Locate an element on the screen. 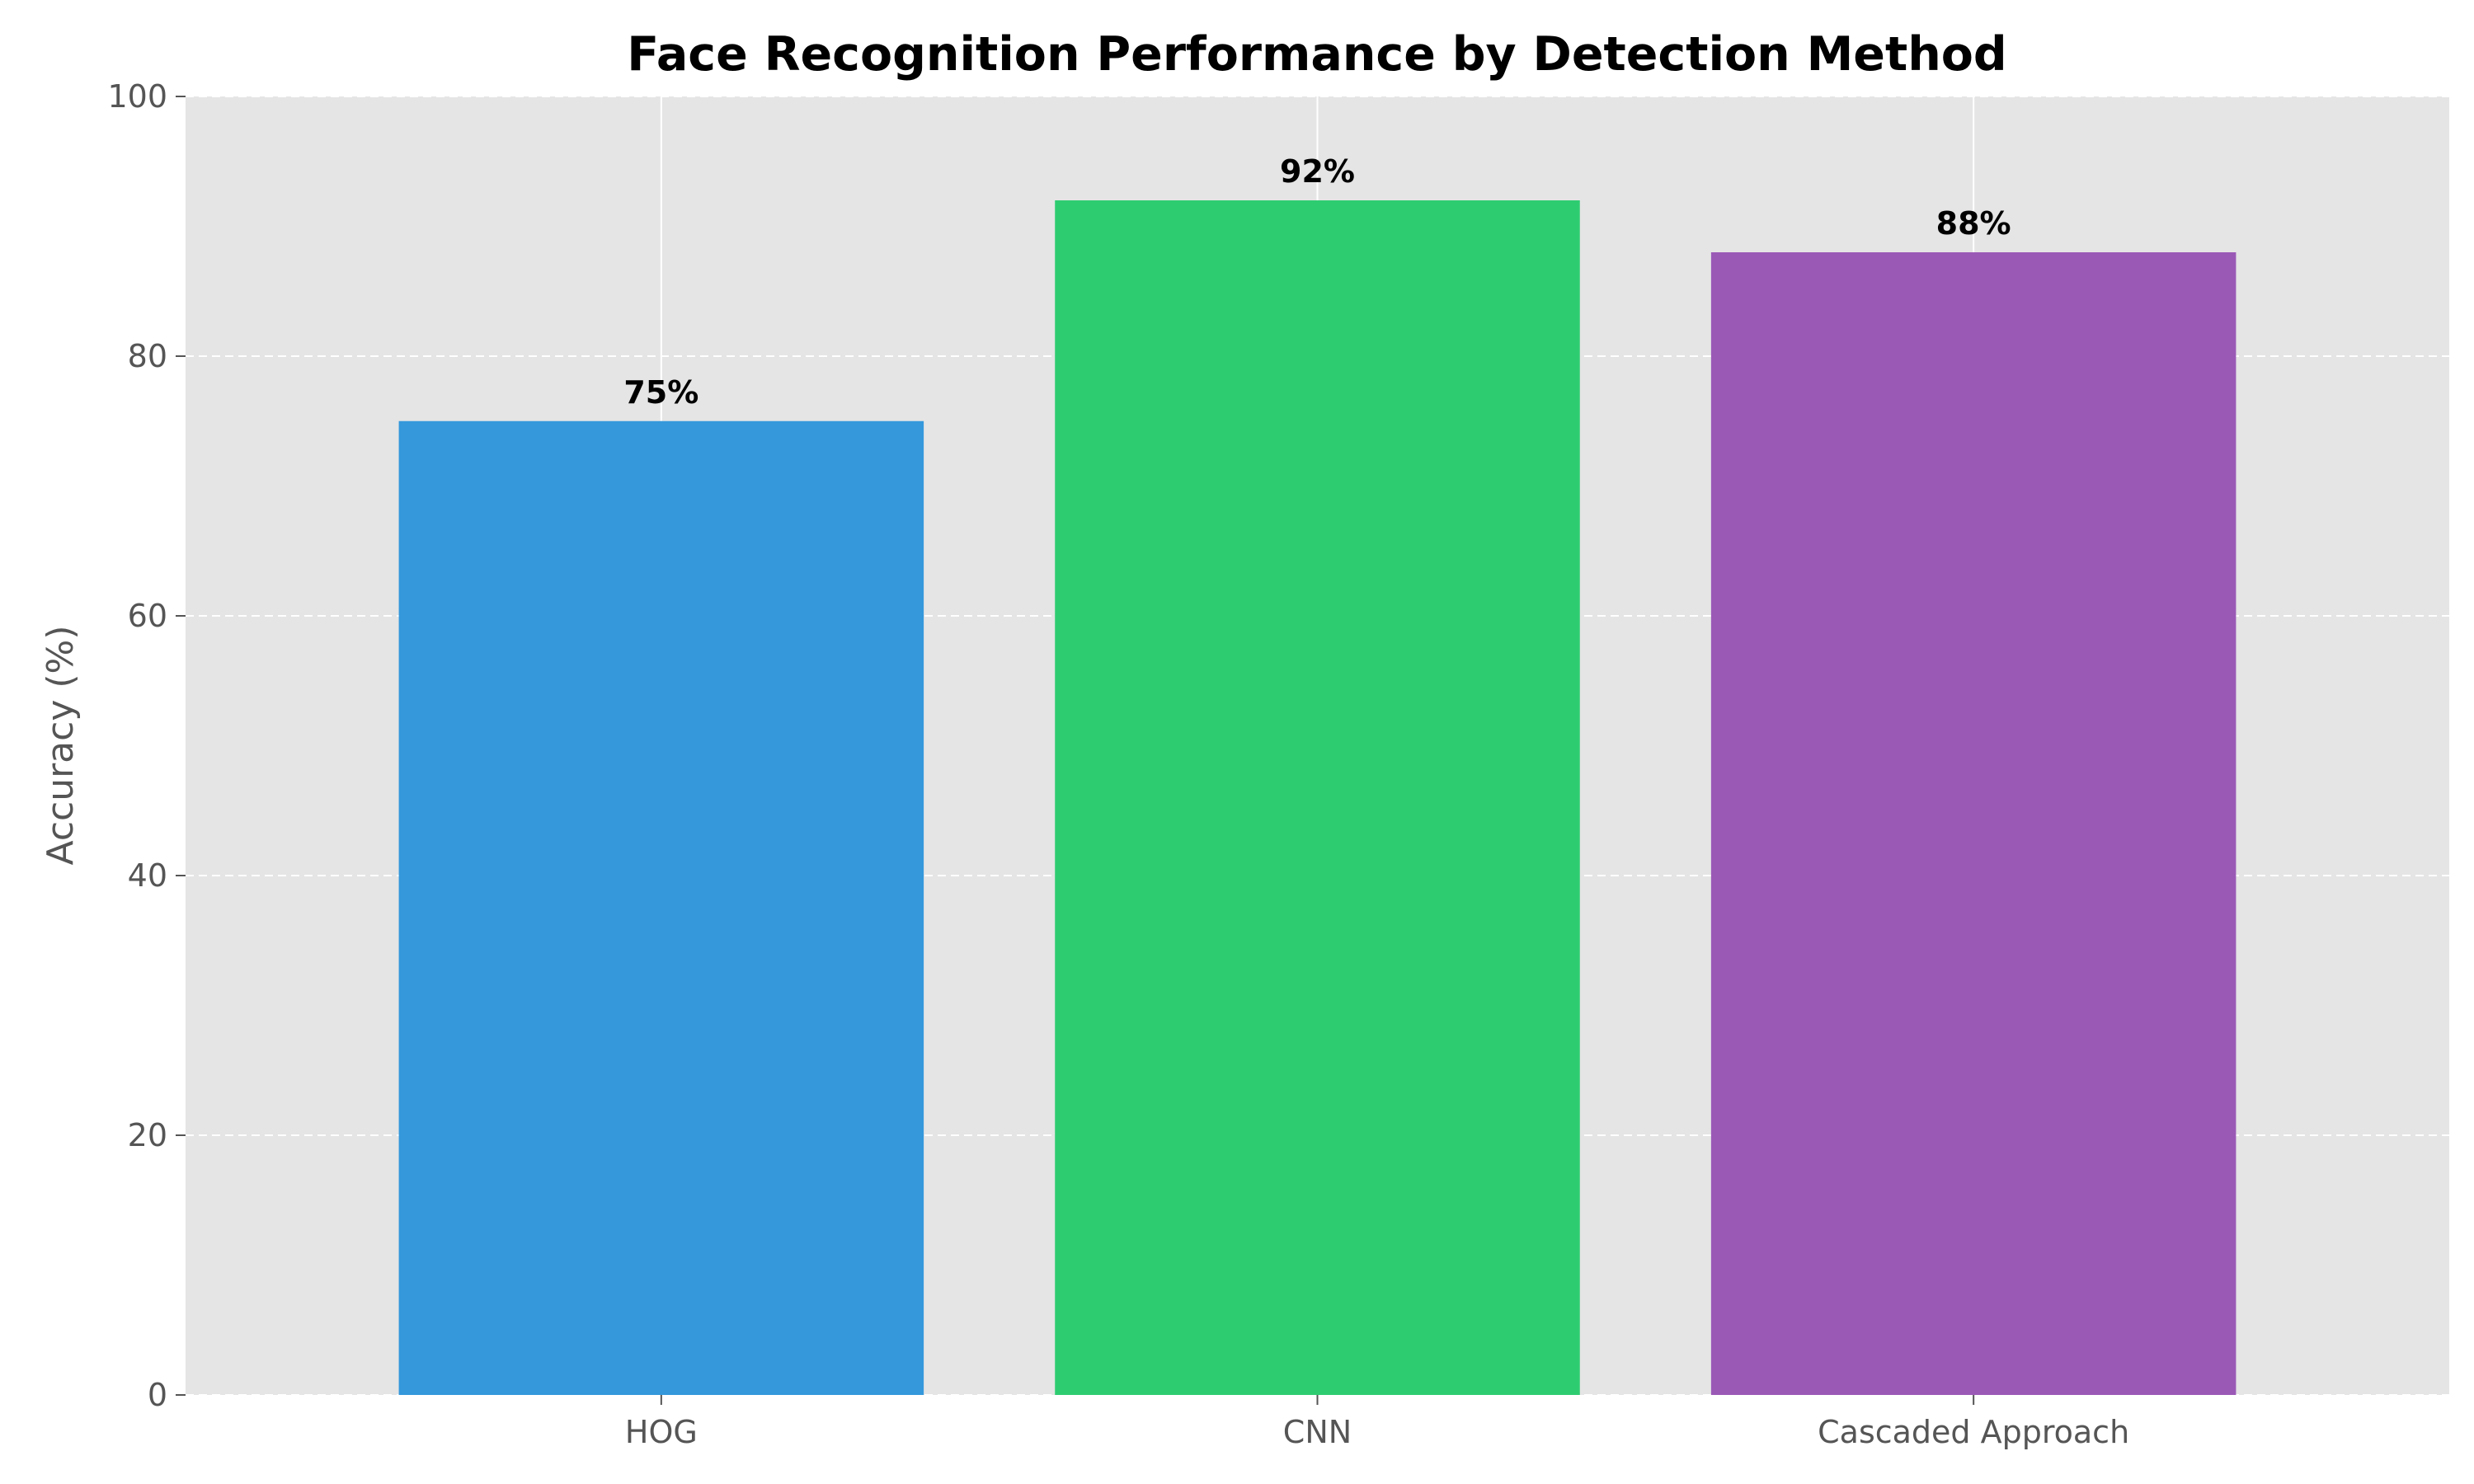 The width and height of the screenshot is (2474, 1484). y-tick-label: 20 is located at coordinates (147, 1135).